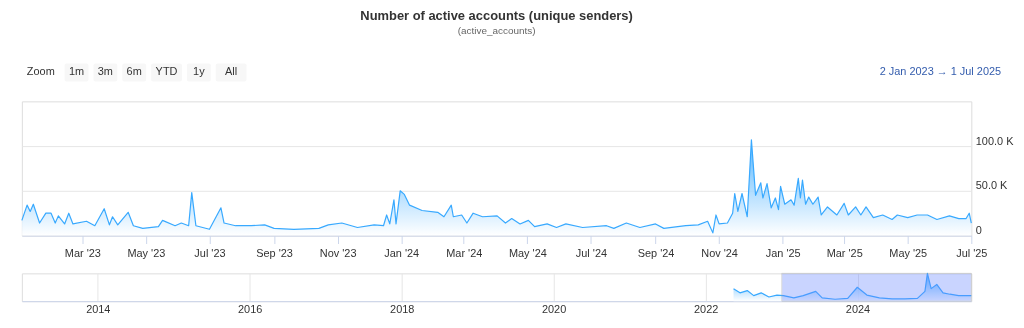 The image size is (1024, 328). What do you see at coordinates (105, 71) in the screenshot?
I see `text: 3m` at bounding box center [105, 71].